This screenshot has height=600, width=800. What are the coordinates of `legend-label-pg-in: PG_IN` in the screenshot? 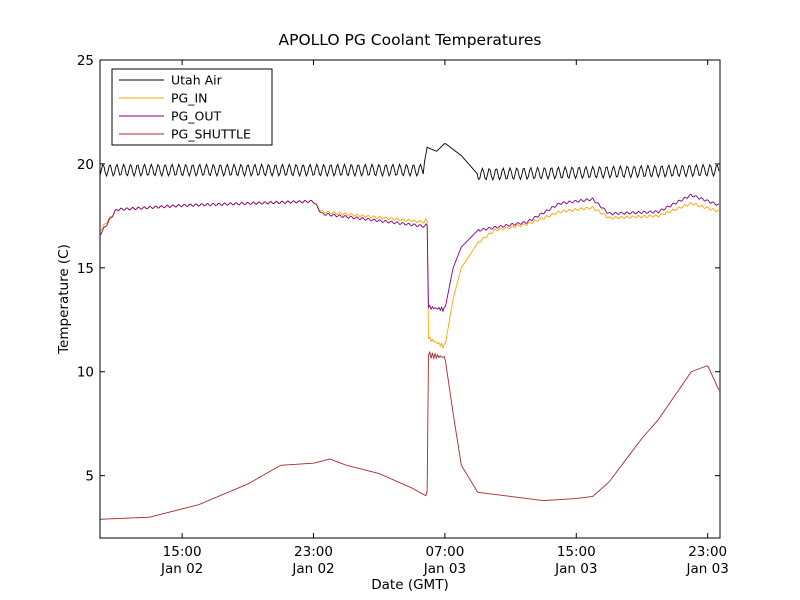 It's located at (189, 98).